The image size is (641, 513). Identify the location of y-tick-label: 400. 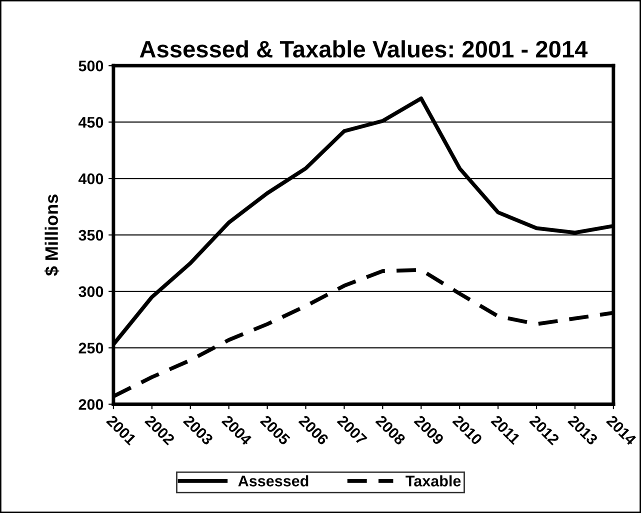
(91, 178).